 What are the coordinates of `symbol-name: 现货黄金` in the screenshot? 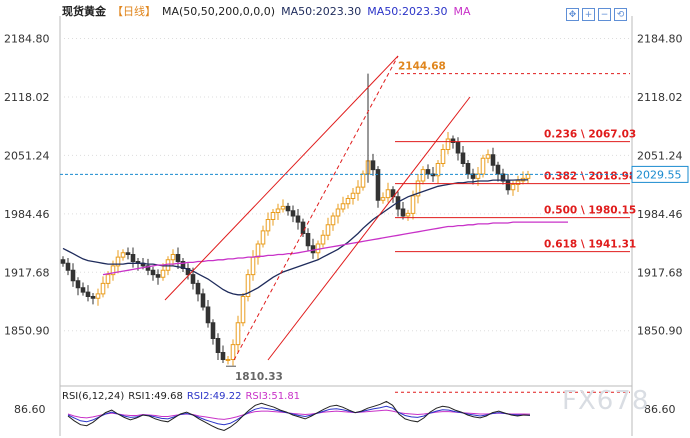 It's located at (84, 11).